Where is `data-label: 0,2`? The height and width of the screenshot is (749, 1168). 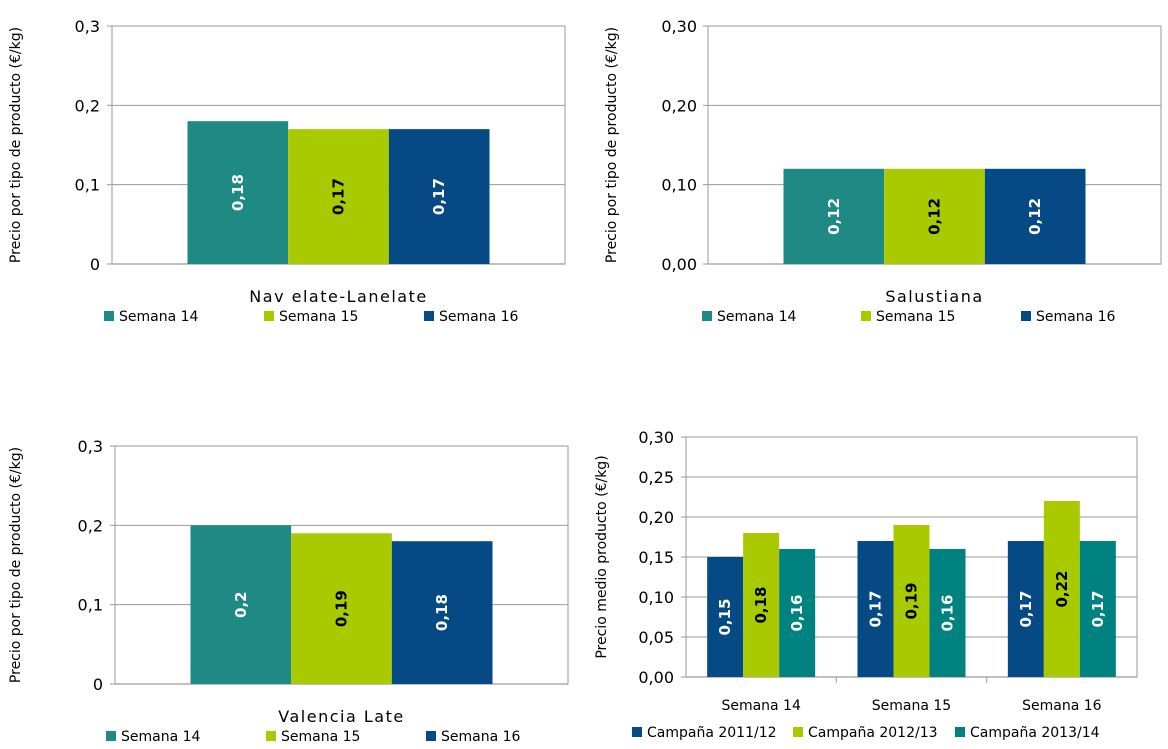 data-label: 0,2 is located at coordinates (241, 604).